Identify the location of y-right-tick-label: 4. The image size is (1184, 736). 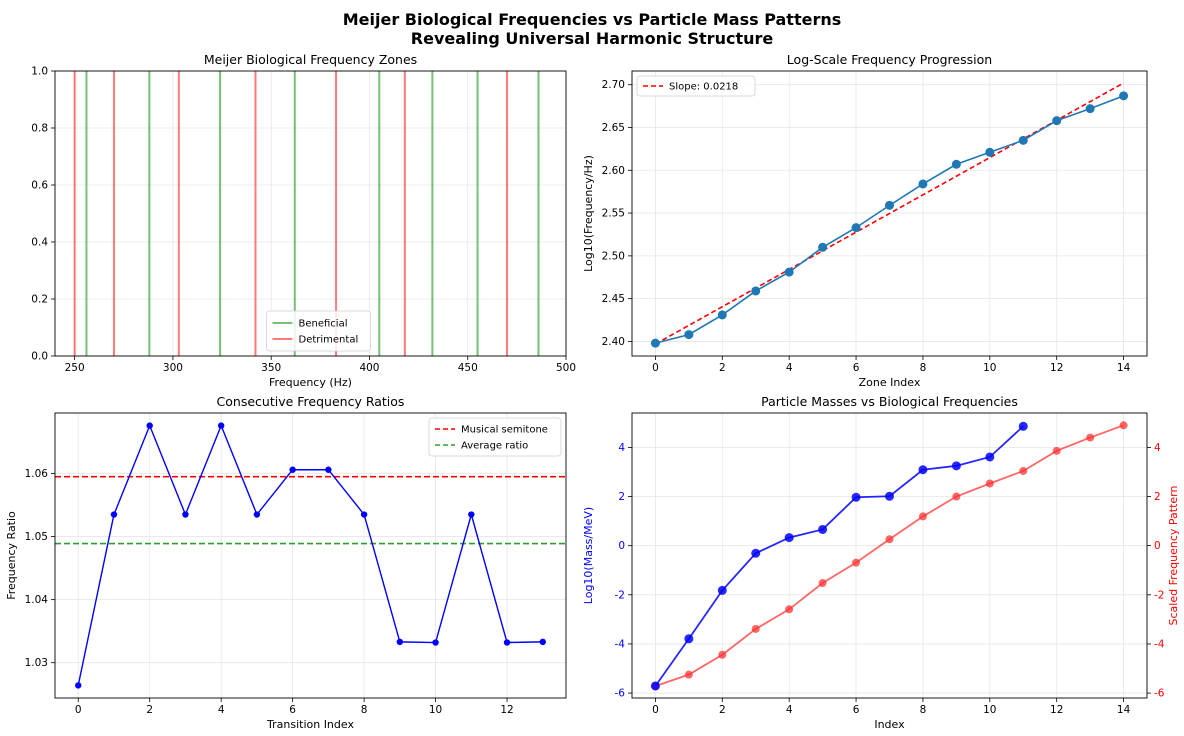
(1157, 448).